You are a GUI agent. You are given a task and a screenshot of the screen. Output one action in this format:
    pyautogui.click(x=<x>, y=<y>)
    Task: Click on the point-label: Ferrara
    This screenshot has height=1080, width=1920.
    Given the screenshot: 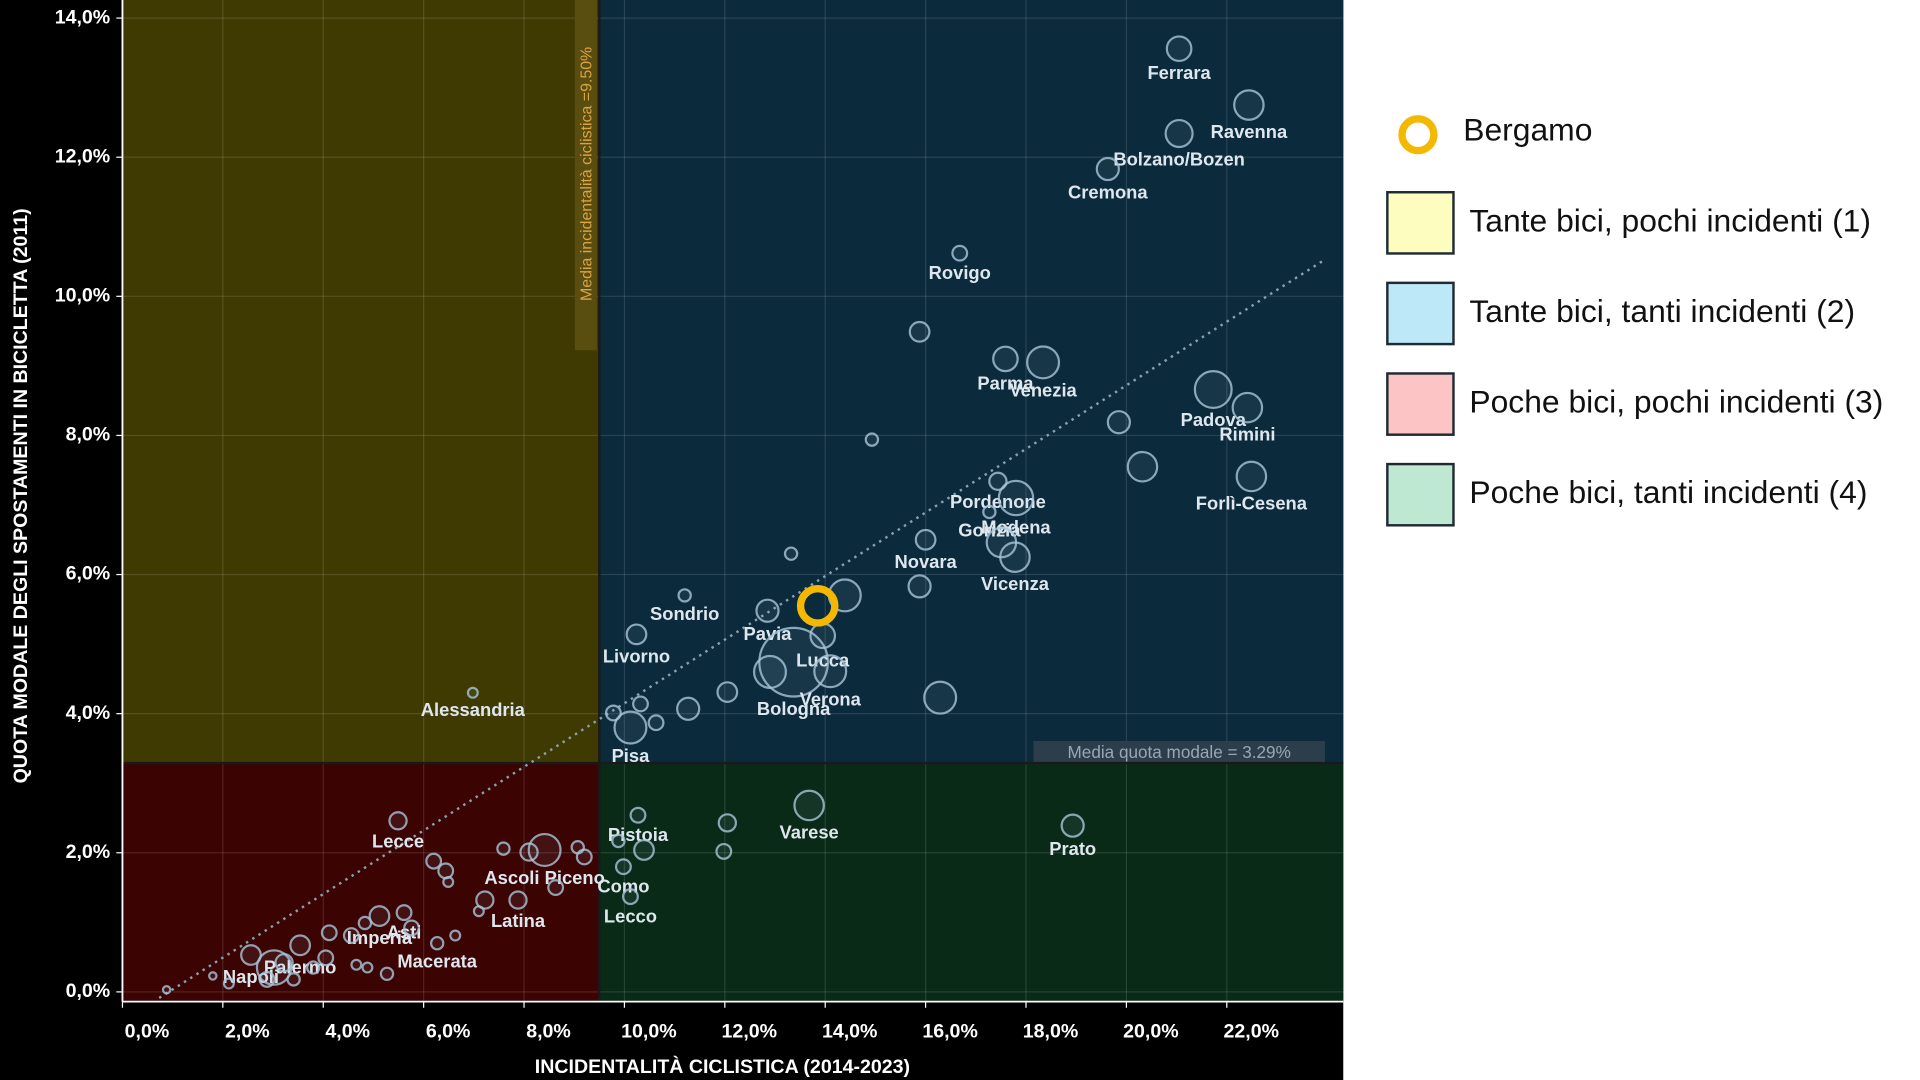 What is the action you would take?
    pyautogui.click(x=1179, y=72)
    